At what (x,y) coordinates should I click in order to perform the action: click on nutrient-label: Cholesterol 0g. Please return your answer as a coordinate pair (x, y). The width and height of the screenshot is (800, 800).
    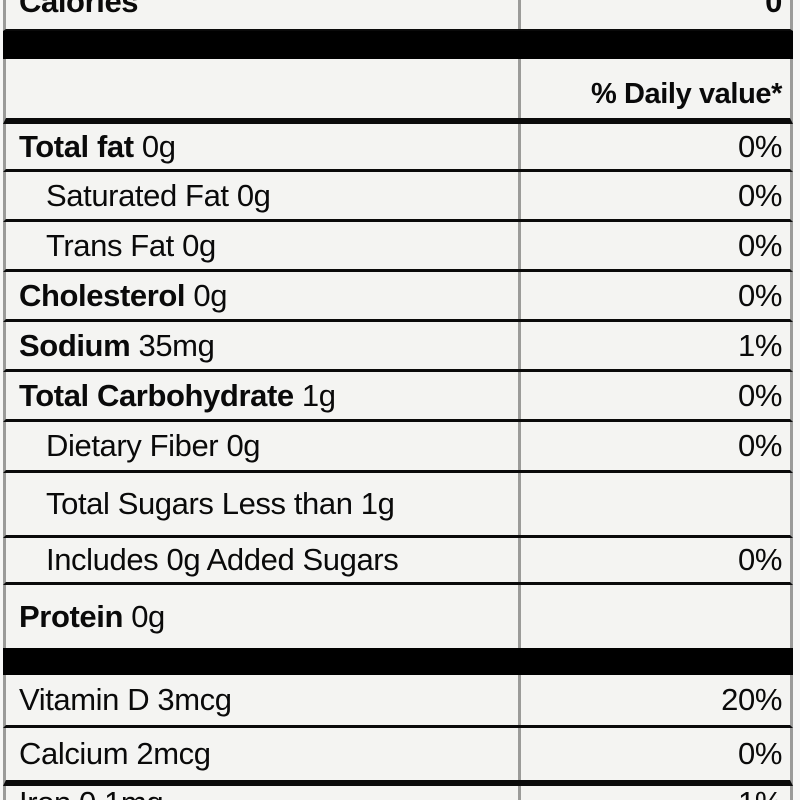
    Looking at the image, I should click on (123, 295).